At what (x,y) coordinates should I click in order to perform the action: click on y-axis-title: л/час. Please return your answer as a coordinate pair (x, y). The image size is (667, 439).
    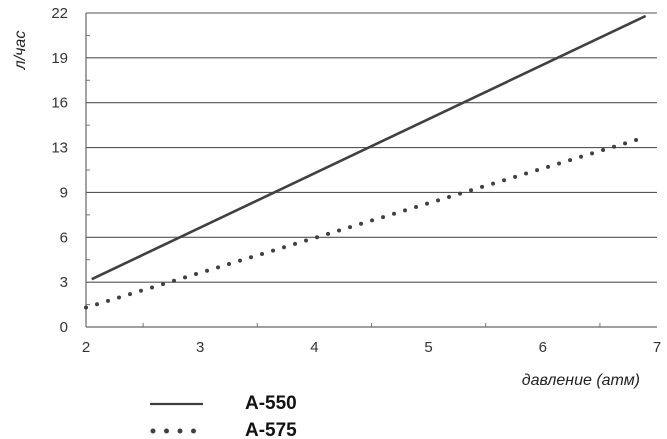
    Looking at the image, I should click on (20, 51).